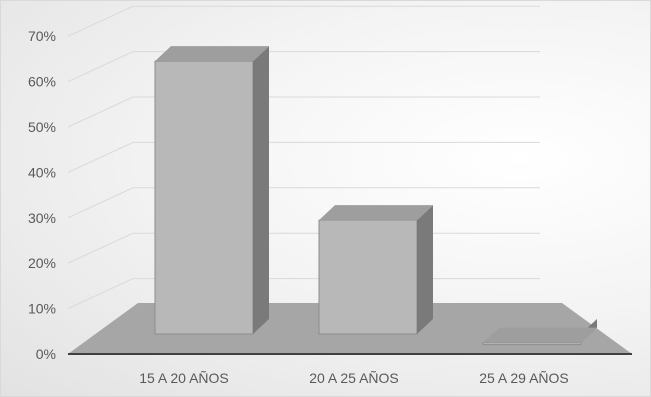 This screenshot has width=651, height=397. Describe the element at coordinates (42, 218) in the screenshot. I see `y-tick-label: 30%` at that location.